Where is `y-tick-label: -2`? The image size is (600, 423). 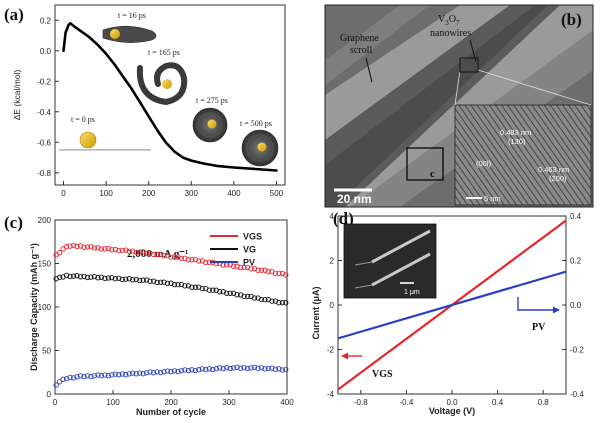 y-tick-label: -2 is located at coordinates (331, 350).